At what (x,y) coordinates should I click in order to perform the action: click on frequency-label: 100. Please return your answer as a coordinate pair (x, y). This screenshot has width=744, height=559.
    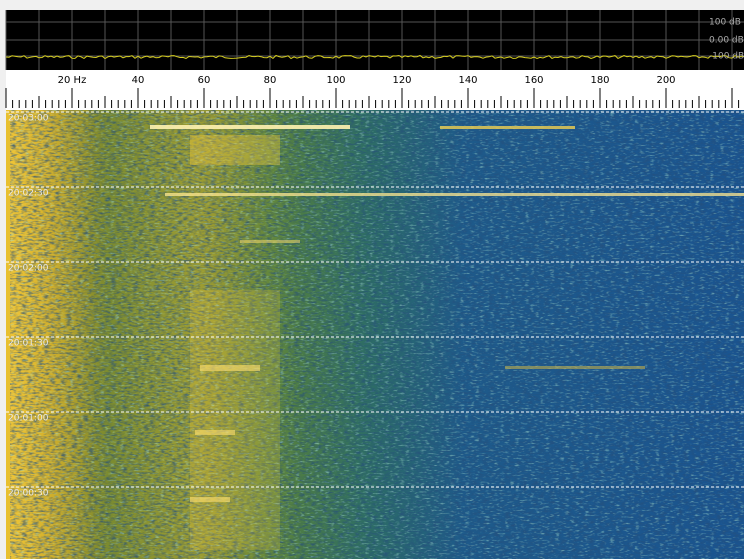
    Looking at the image, I should click on (335, 80).